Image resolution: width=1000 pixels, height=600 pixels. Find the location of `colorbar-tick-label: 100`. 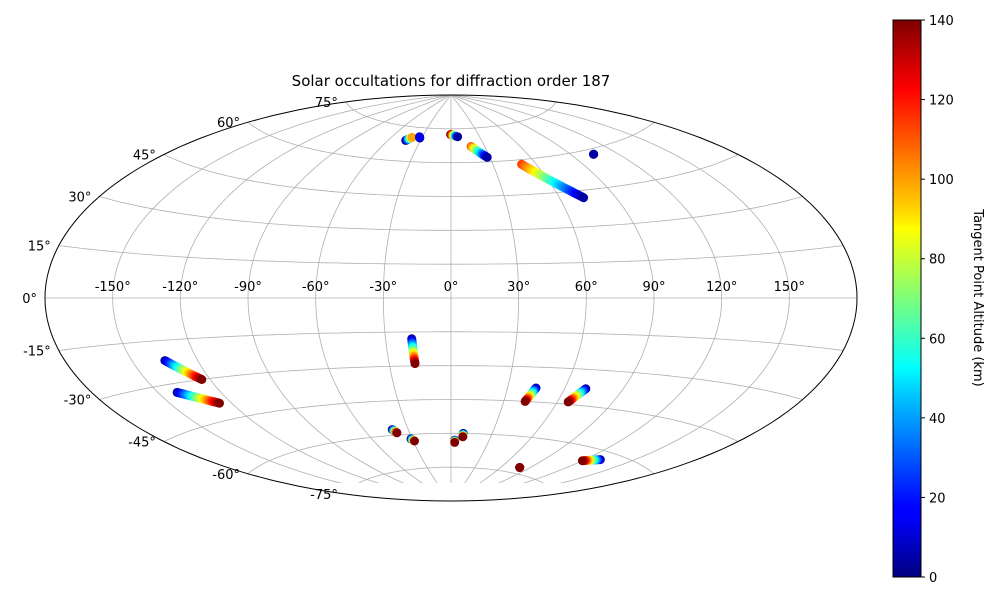

colorbar-tick-label: 100 is located at coordinates (941, 180).